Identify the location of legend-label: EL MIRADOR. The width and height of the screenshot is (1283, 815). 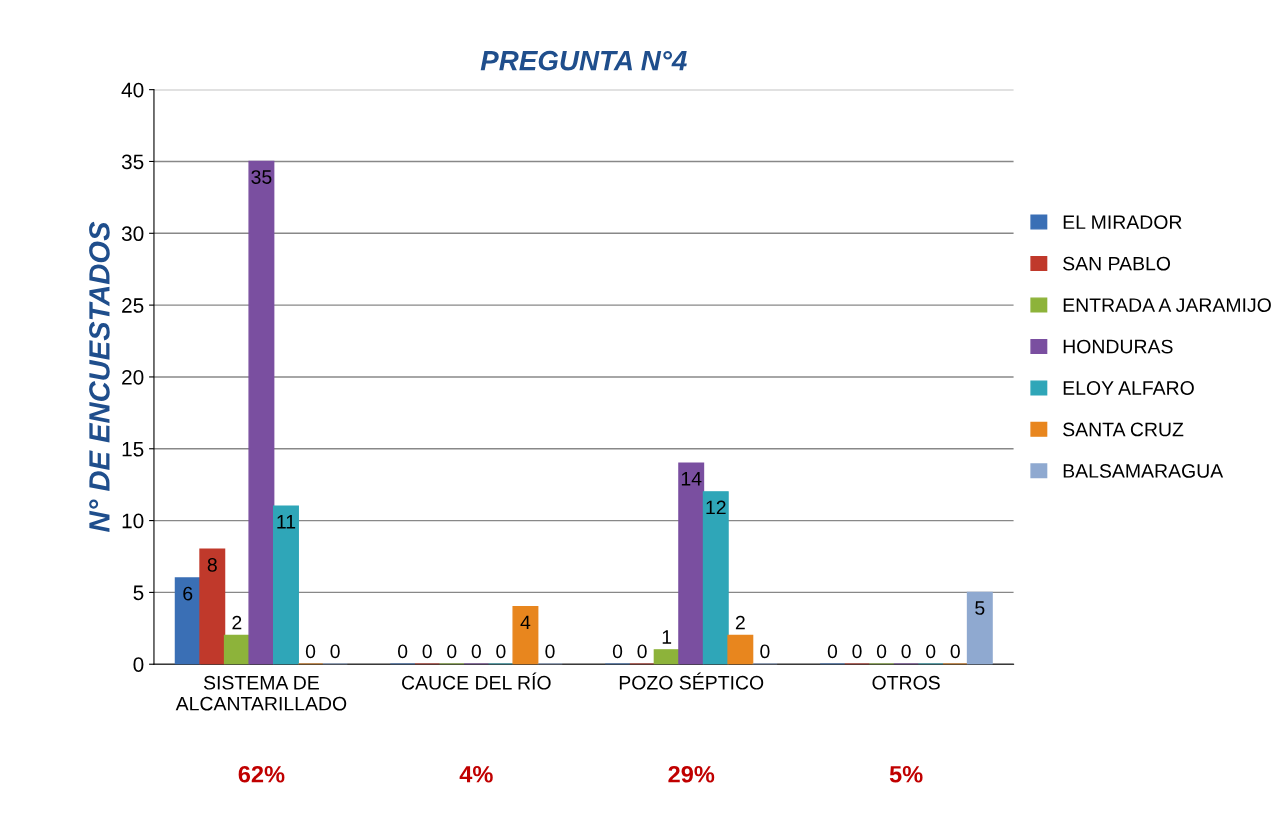
(1122, 222).